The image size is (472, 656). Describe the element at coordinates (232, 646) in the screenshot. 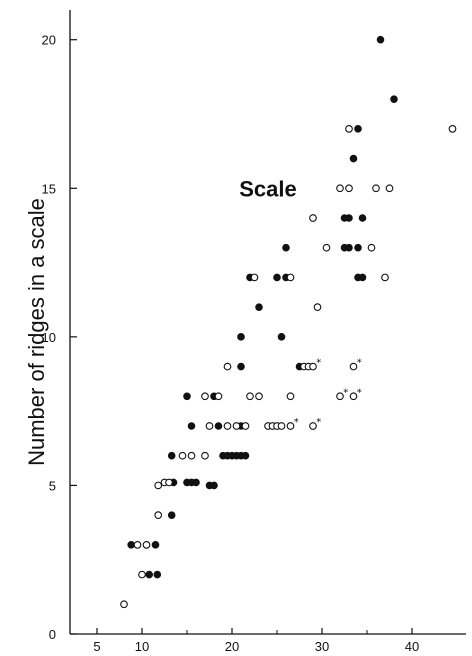

I see `x-tick-label: 20` at that location.